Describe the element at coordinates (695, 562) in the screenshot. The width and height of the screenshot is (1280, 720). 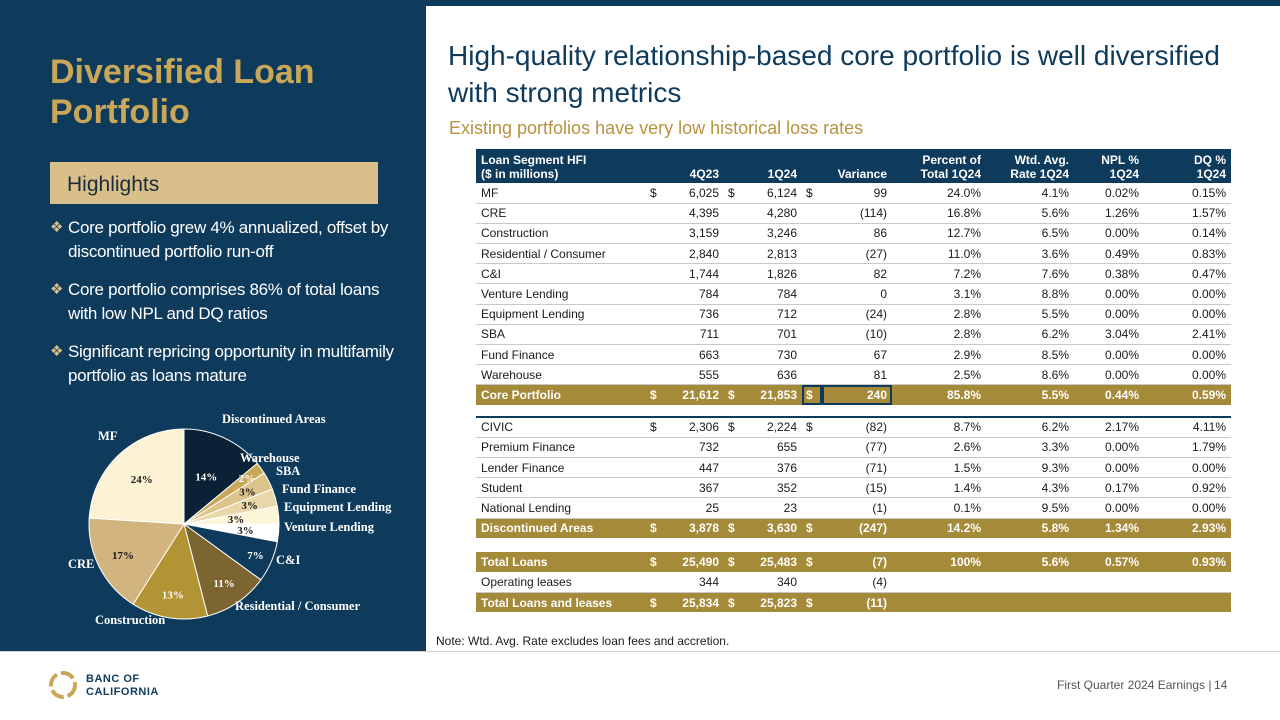
I see `value-4q23: 25,490` at that location.